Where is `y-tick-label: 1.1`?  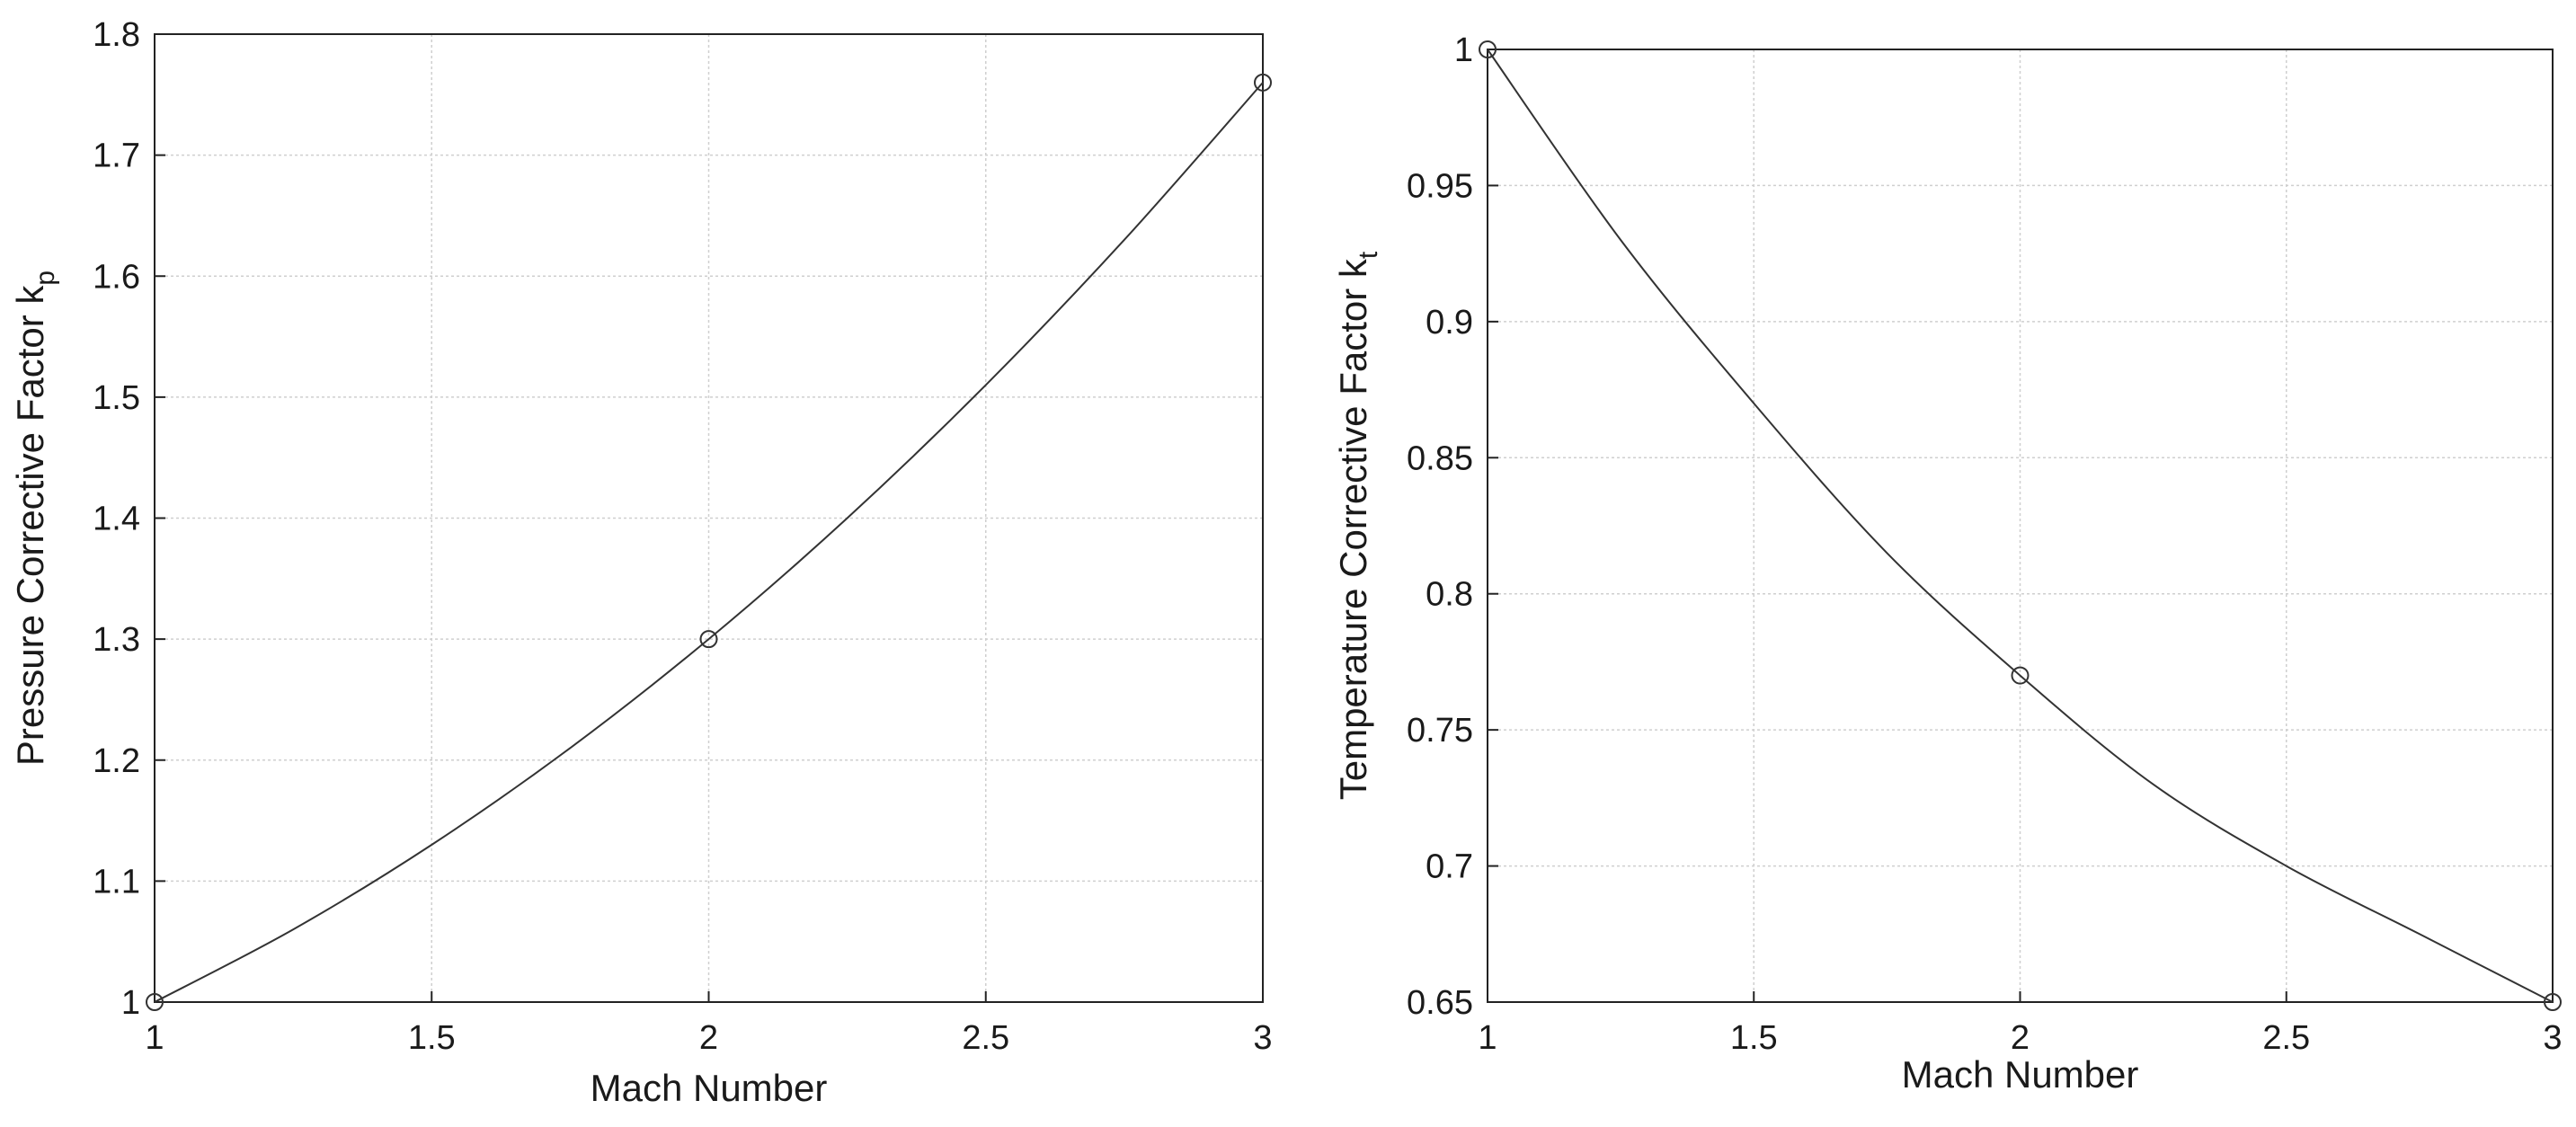 y-tick-label: 1.1 is located at coordinates (116, 882).